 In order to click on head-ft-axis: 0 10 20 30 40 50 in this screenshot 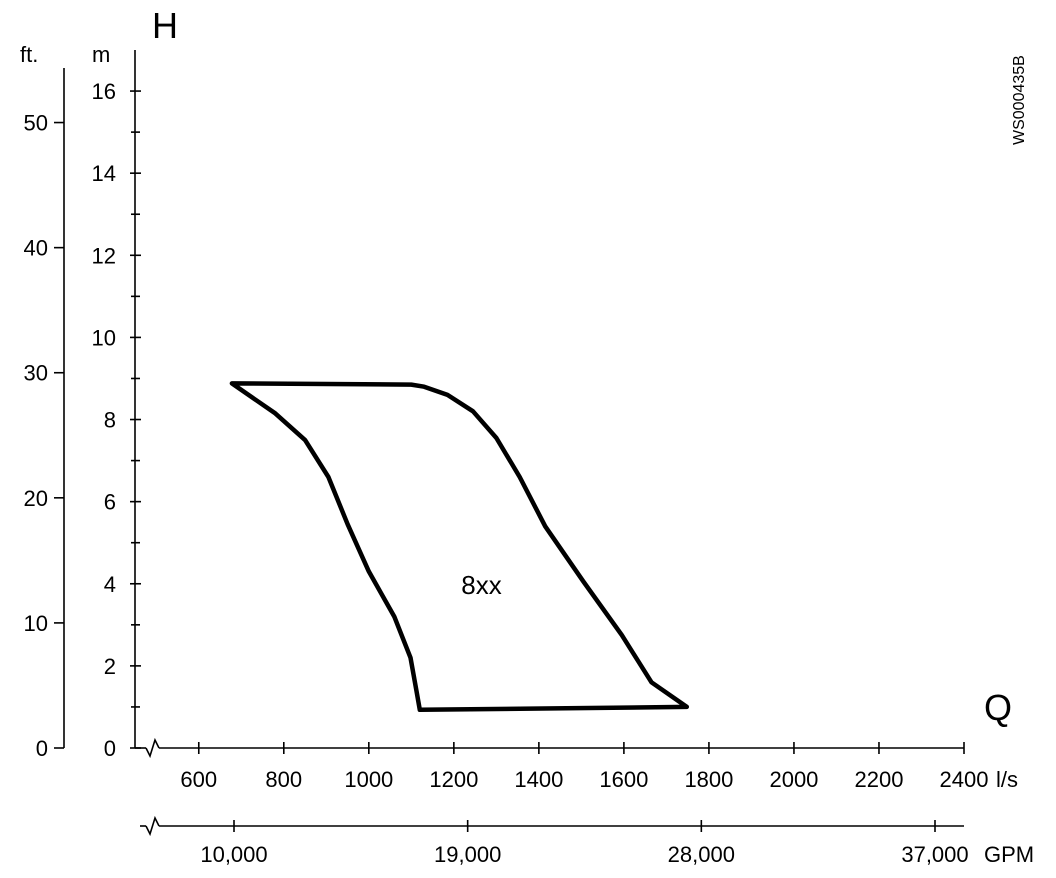, I will do `click(44, 414)`.